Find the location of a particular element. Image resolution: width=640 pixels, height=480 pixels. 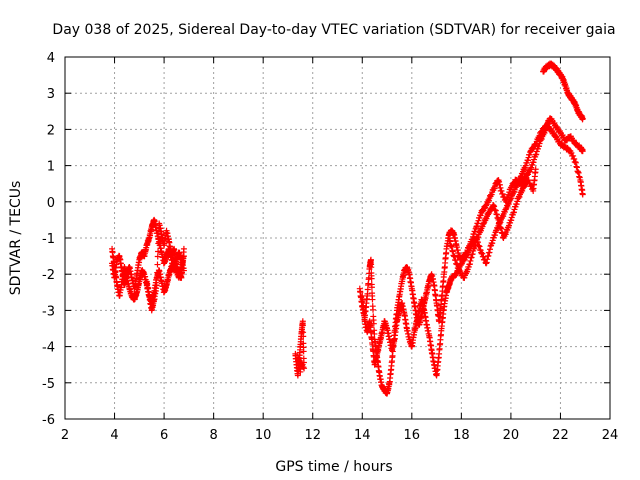

y-tick-label: -2 is located at coordinates (48, 275).